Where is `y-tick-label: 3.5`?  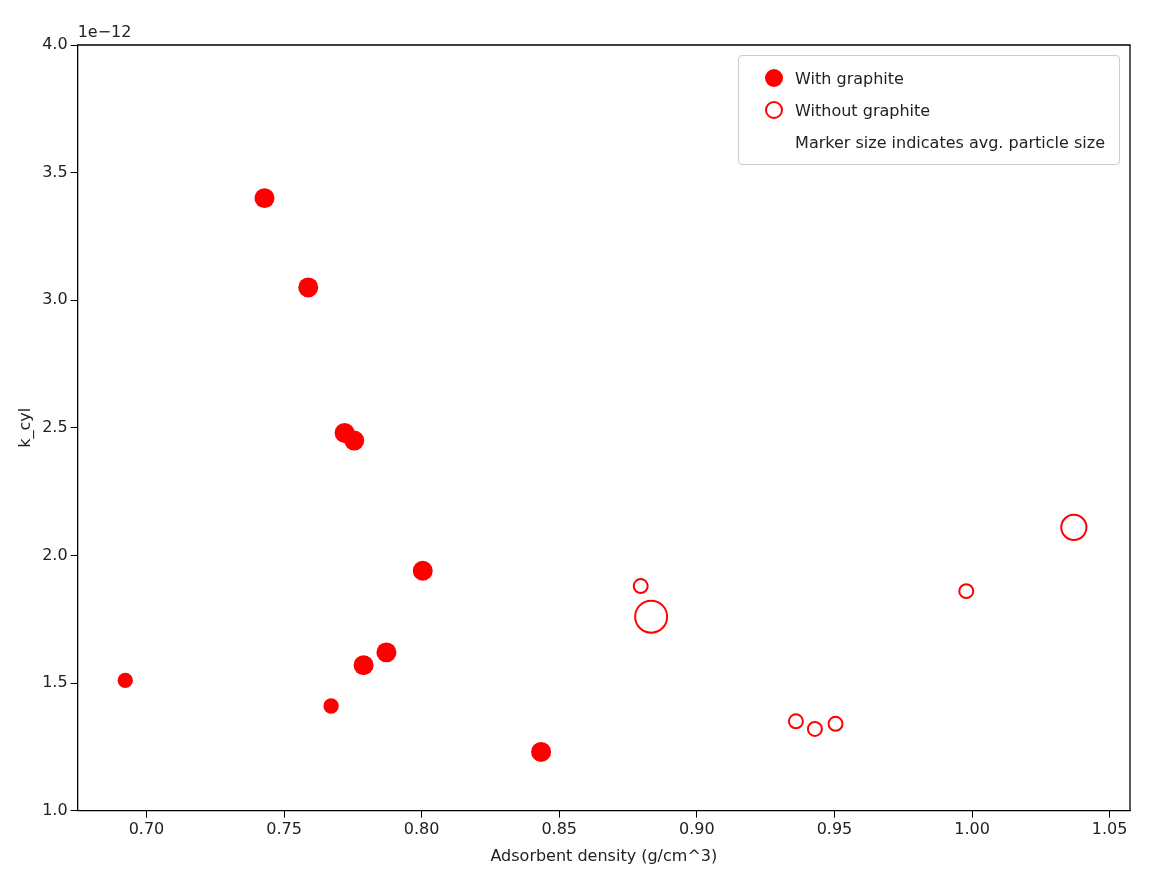
y-tick-label: 3.5 is located at coordinates (55, 171).